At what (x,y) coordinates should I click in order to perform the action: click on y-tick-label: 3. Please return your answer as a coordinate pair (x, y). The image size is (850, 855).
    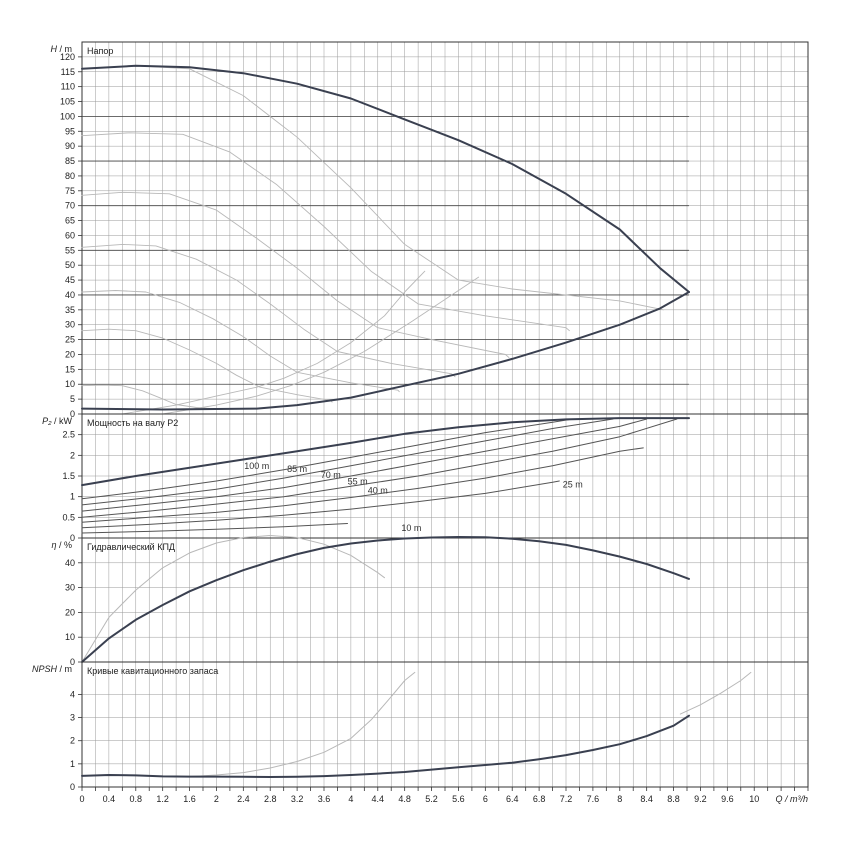
    Looking at the image, I should click on (72, 718).